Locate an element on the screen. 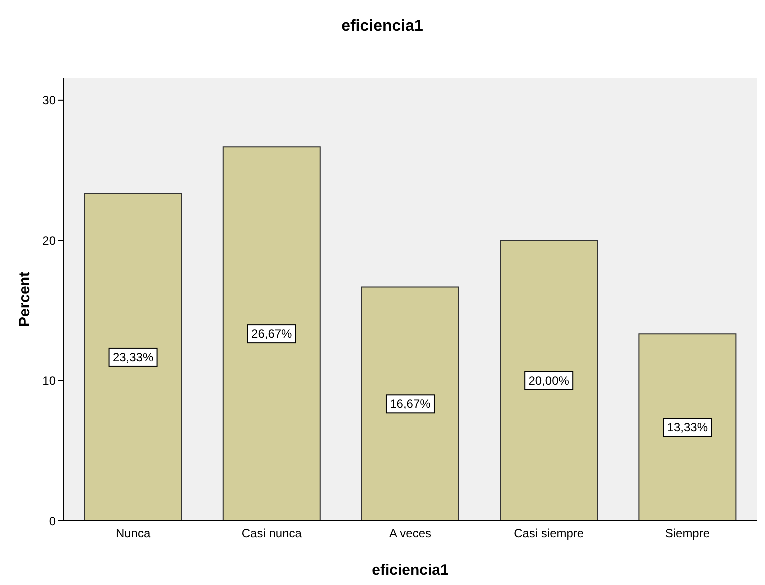 This screenshot has width=765, height=585. x-tick-label: A veces is located at coordinates (410, 533).